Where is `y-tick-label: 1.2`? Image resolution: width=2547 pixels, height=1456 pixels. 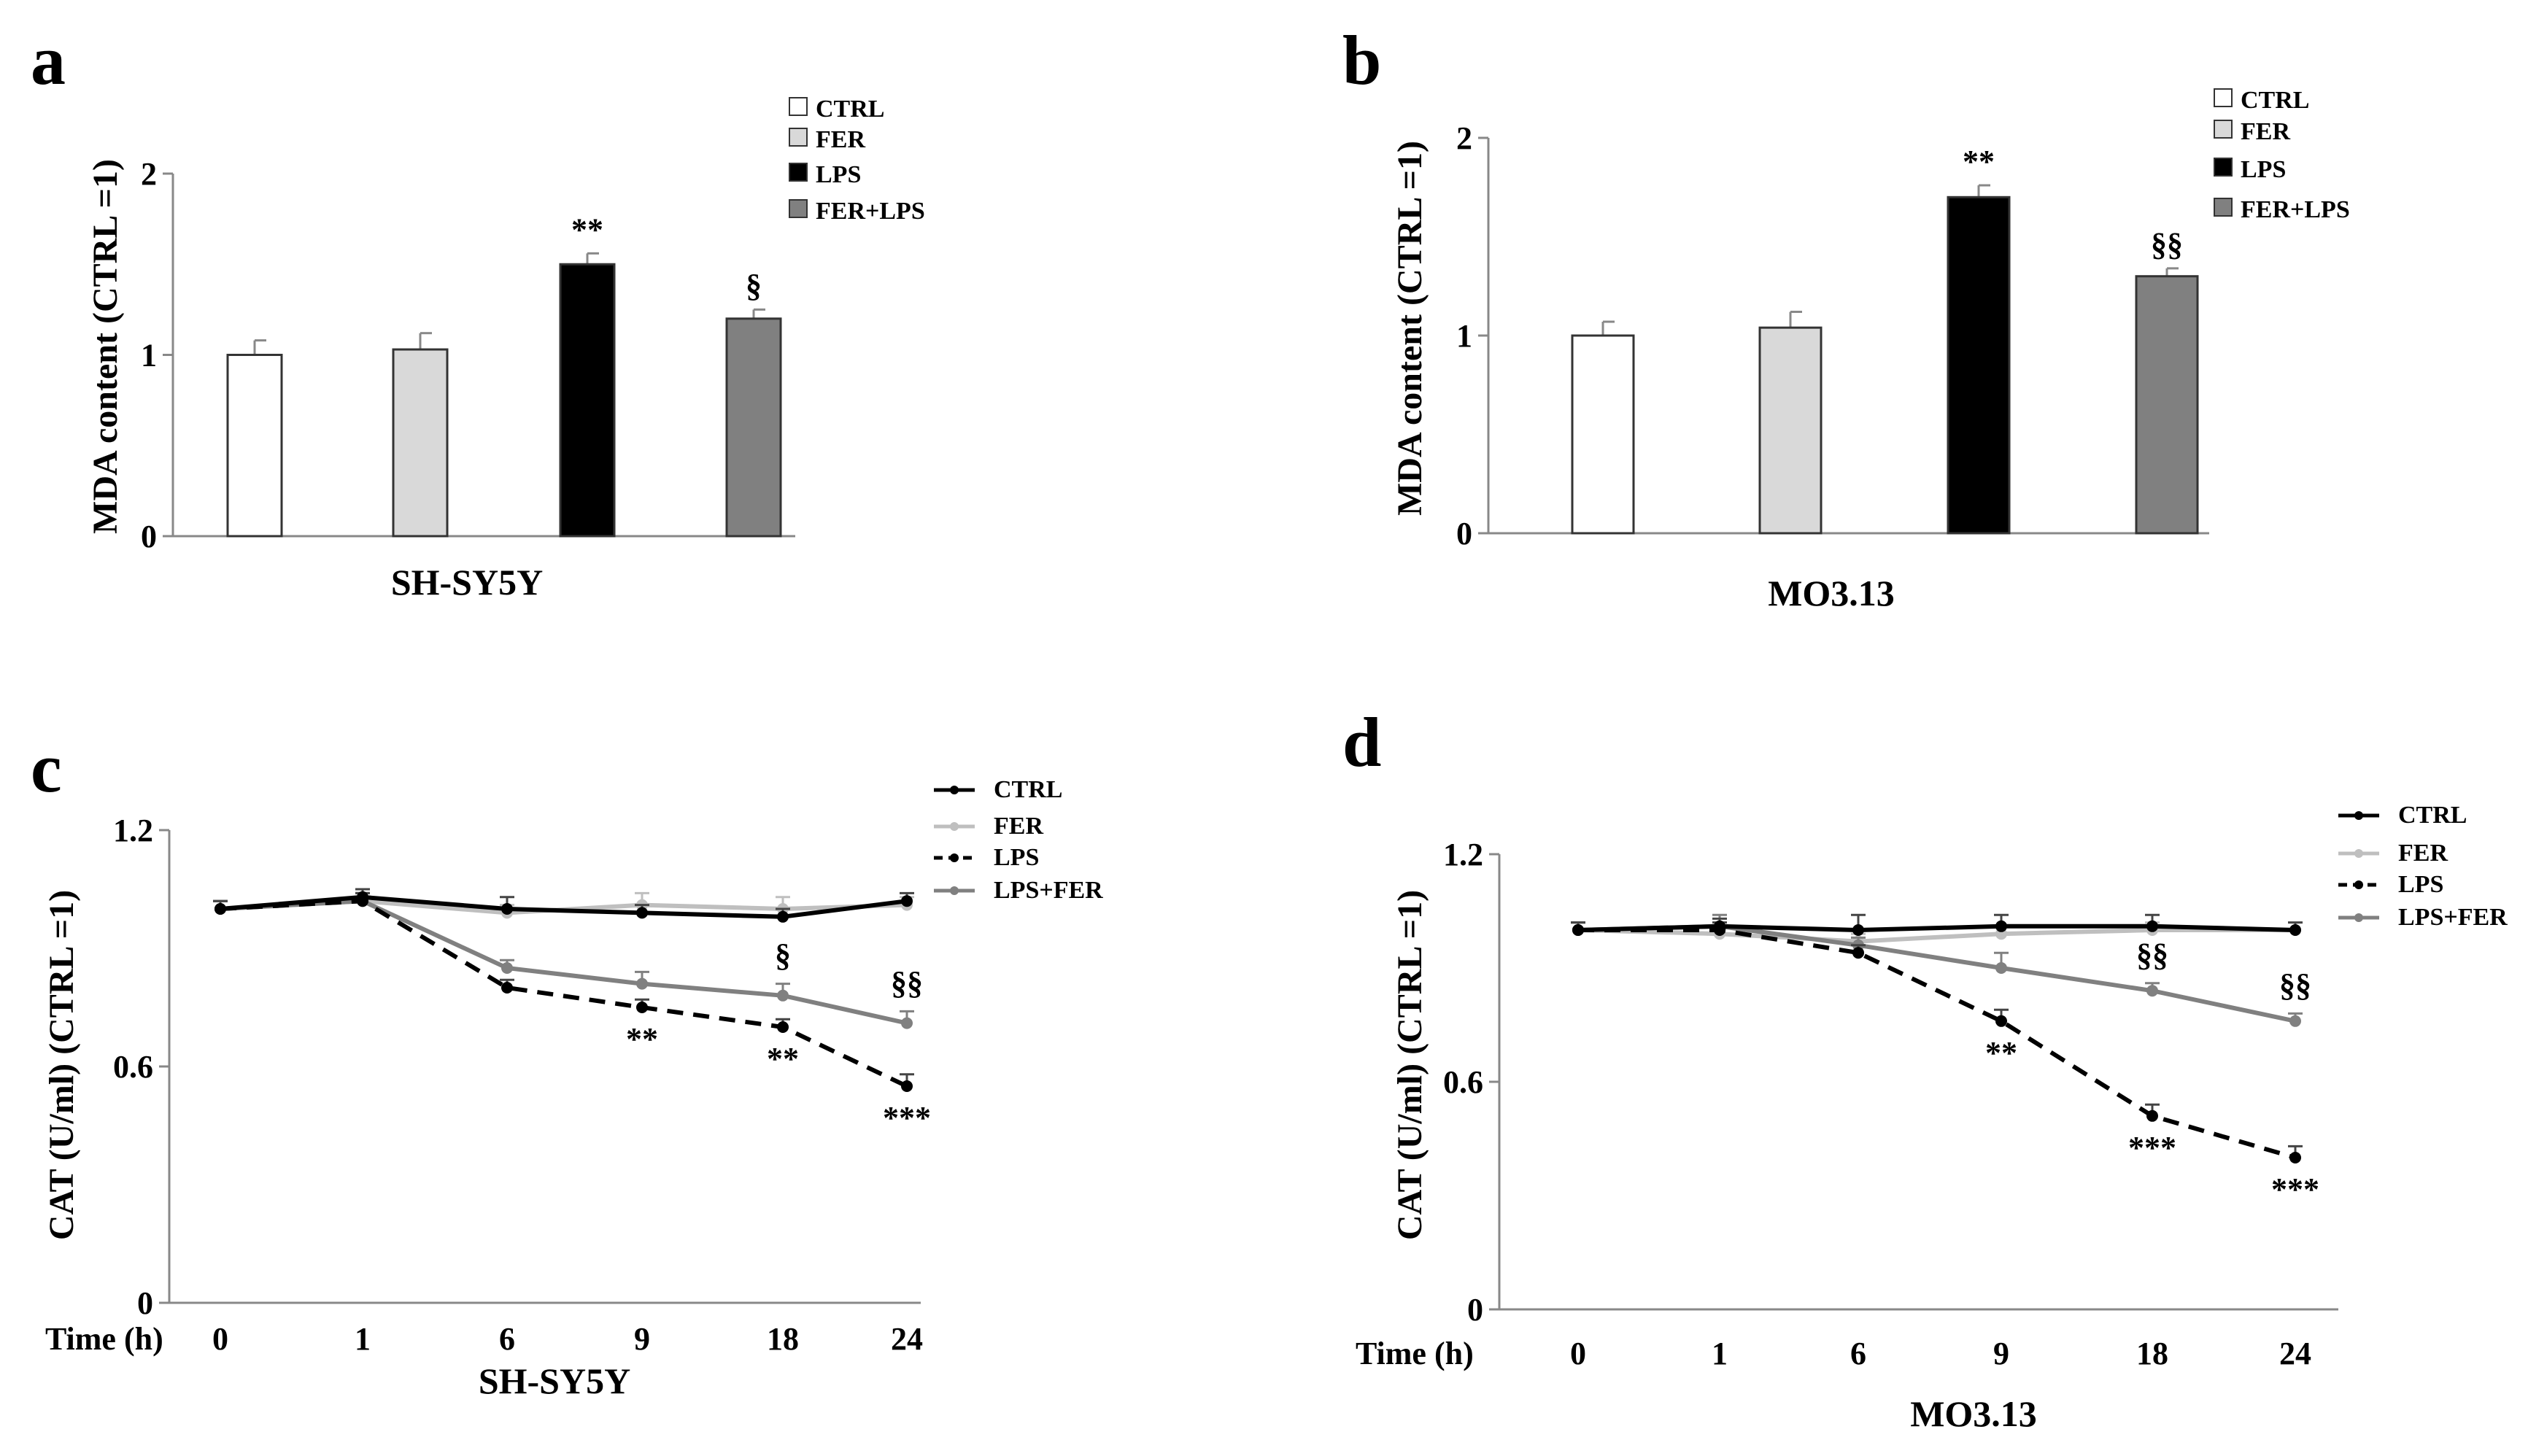 y-tick-label: 1.2 is located at coordinates (133, 830).